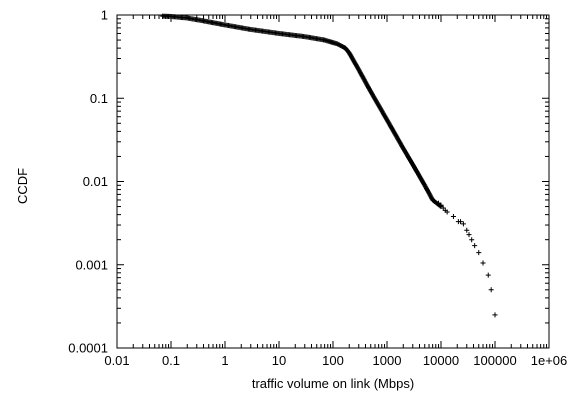 The width and height of the screenshot is (588, 396). I want to click on x-tick-label: 1, so click(224, 360).